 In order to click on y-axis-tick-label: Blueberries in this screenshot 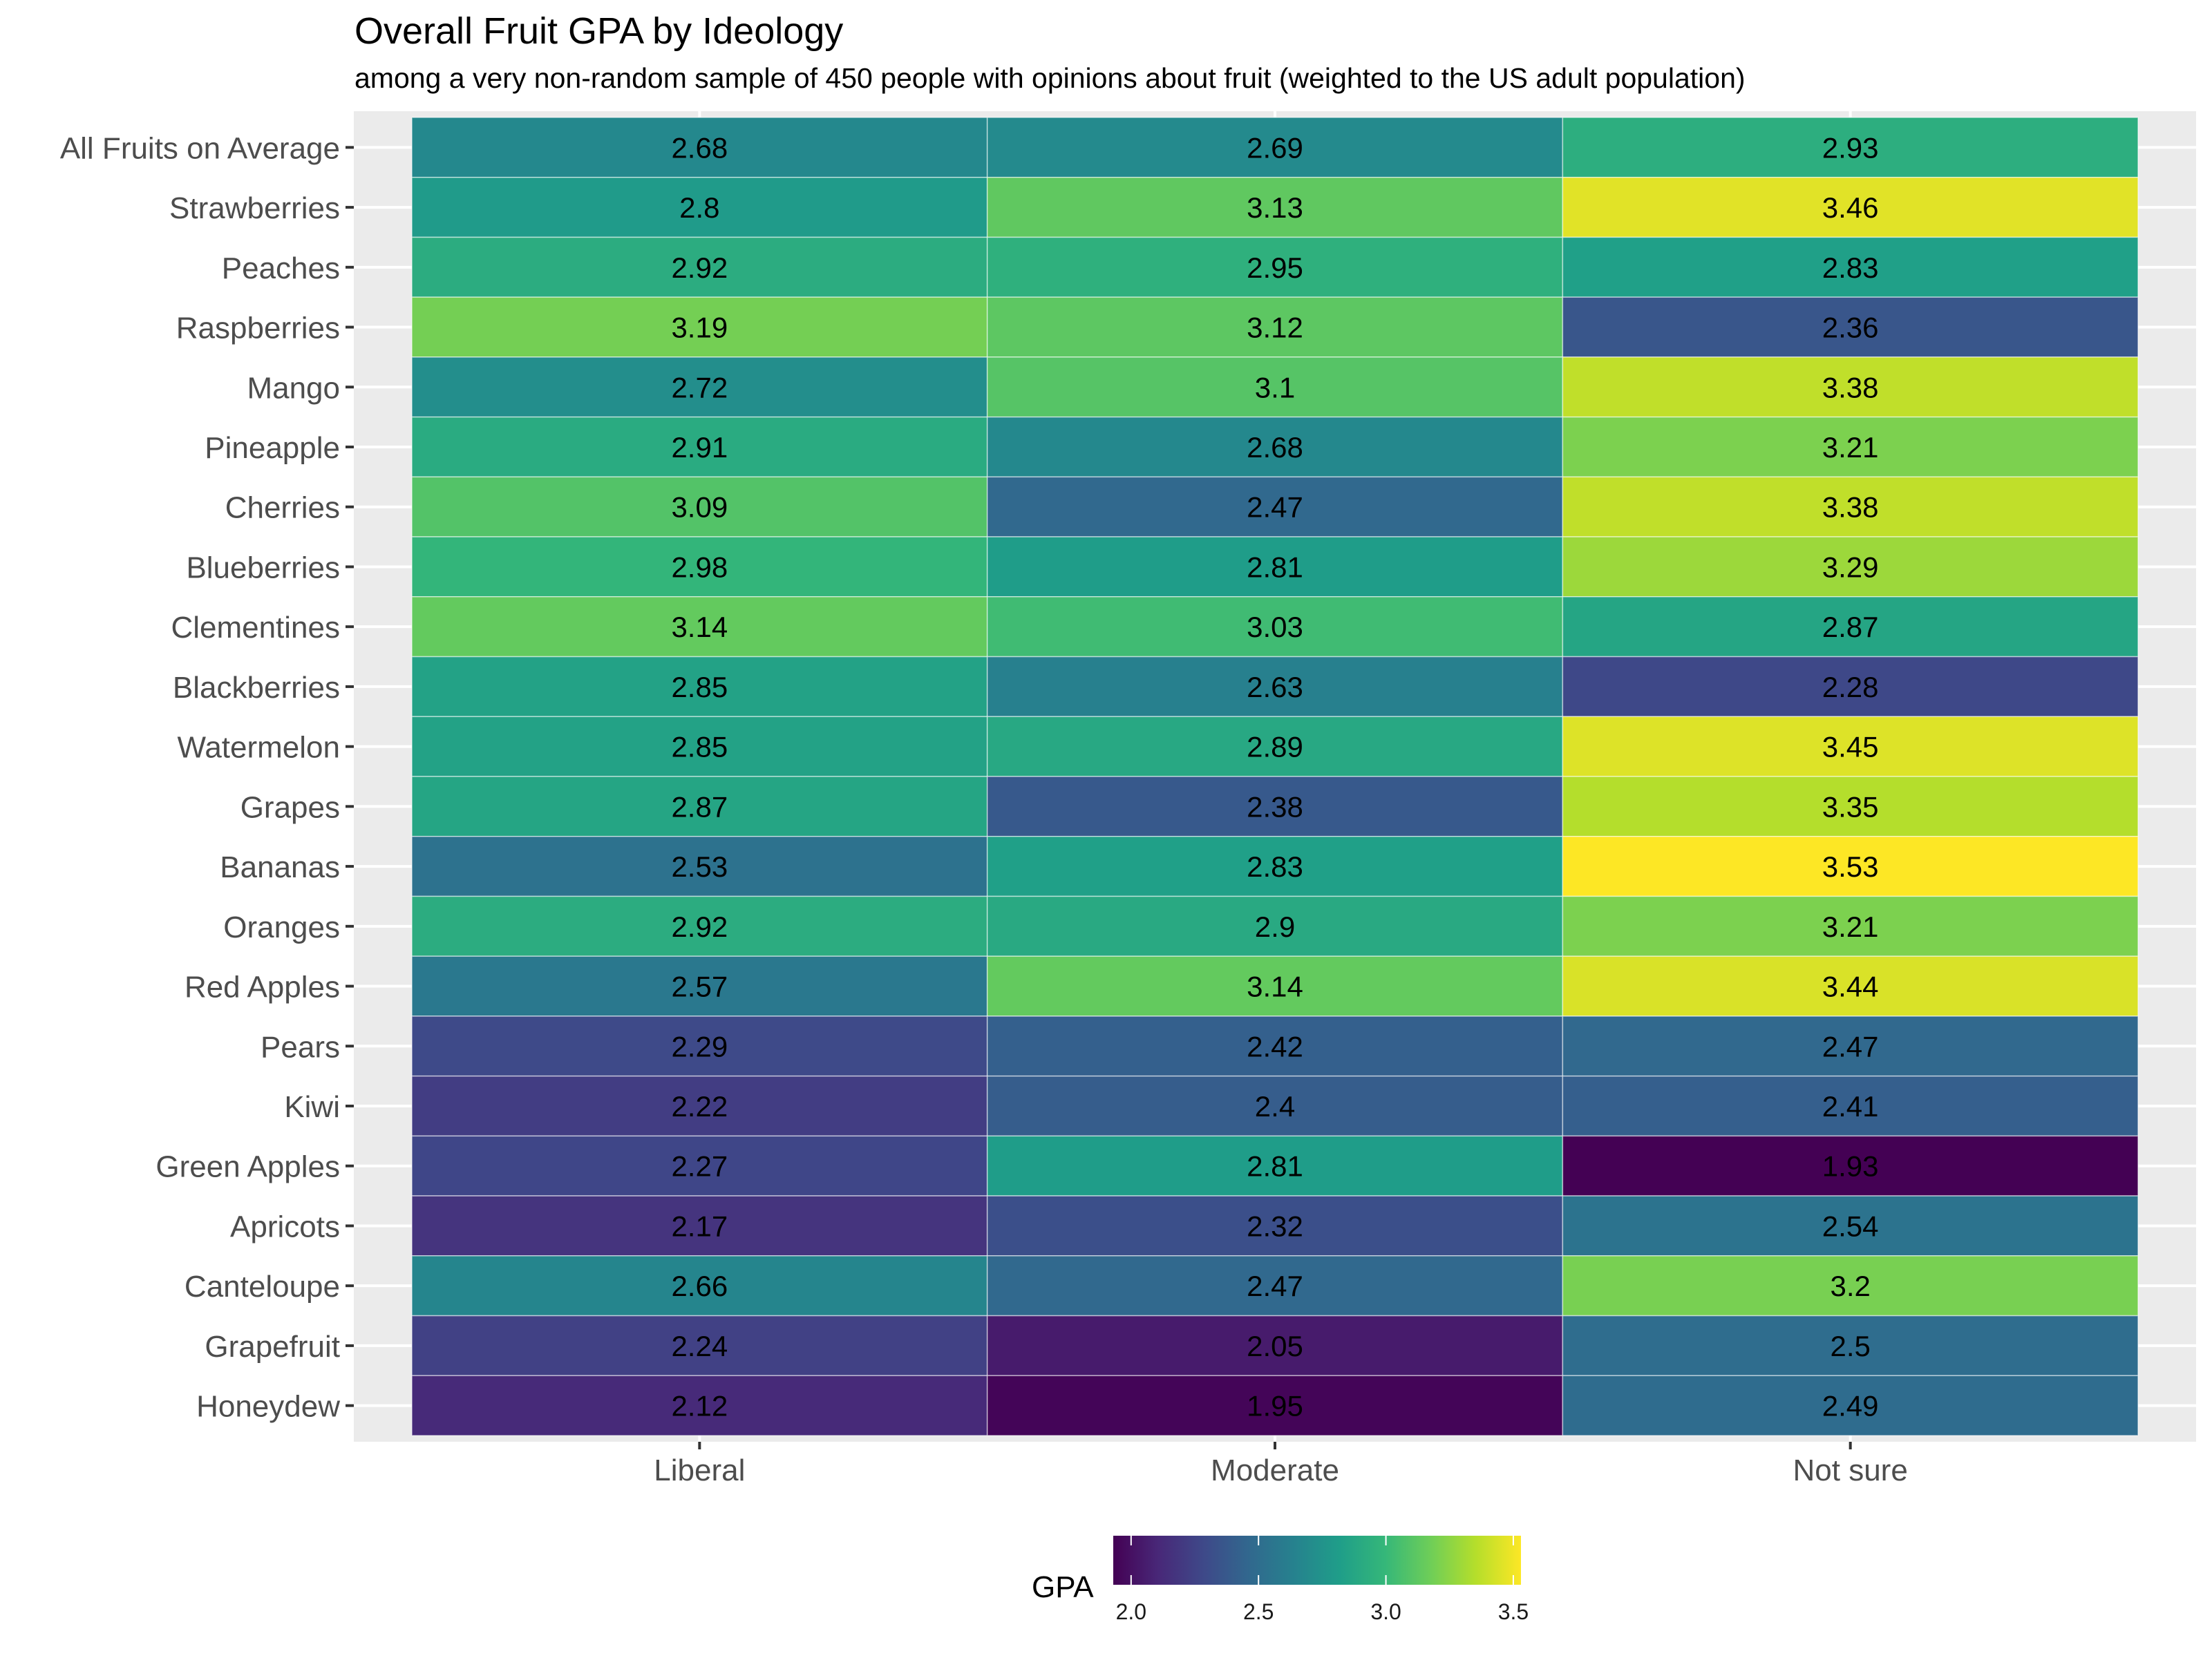, I will do `click(263, 567)`.